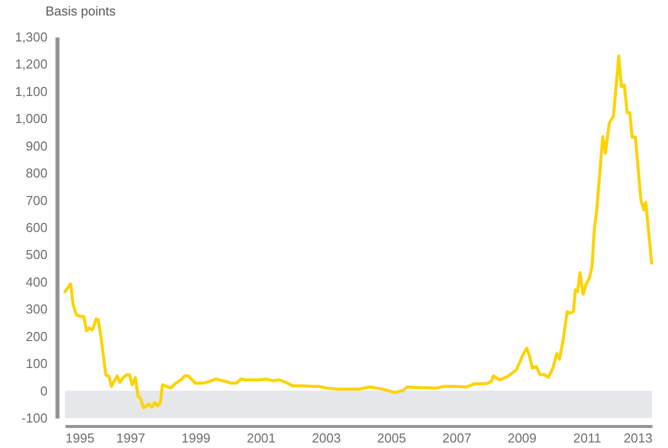 This screenshot has height=448, width=668. What do you see at coordinates (587, 438) in the screenshot?
I see `x-tick-label: 2011` at bounding box center [587, 438].